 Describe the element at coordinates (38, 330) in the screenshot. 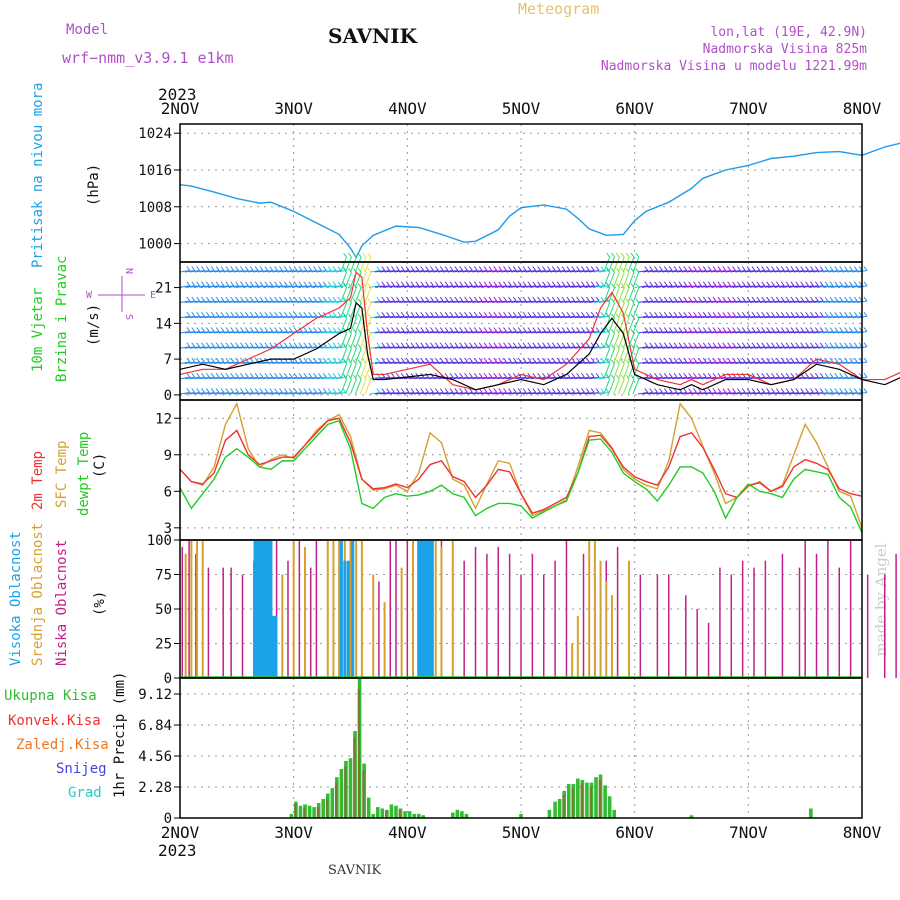

I see `wind-ylabel-1: 10m Vjetar` at that location.